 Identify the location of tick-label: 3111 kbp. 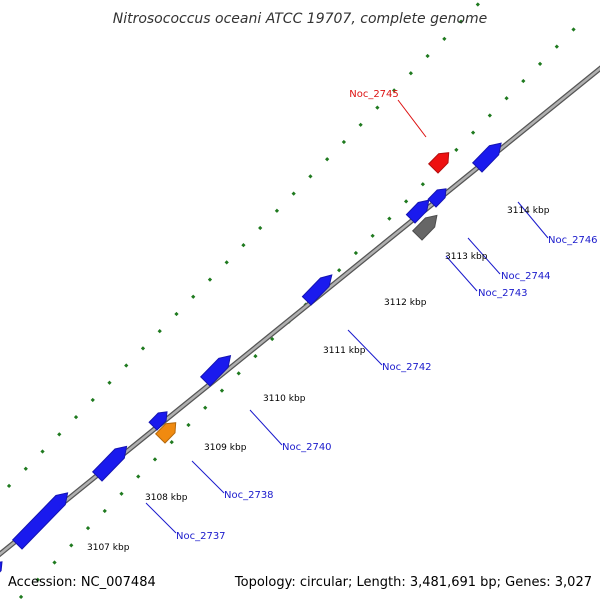
(344, 351).